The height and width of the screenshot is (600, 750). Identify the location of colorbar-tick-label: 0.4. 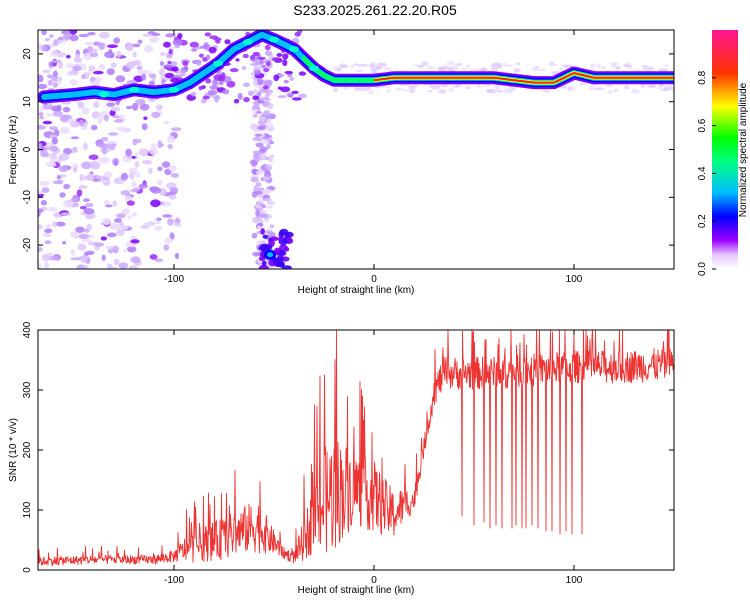
(702, 173).